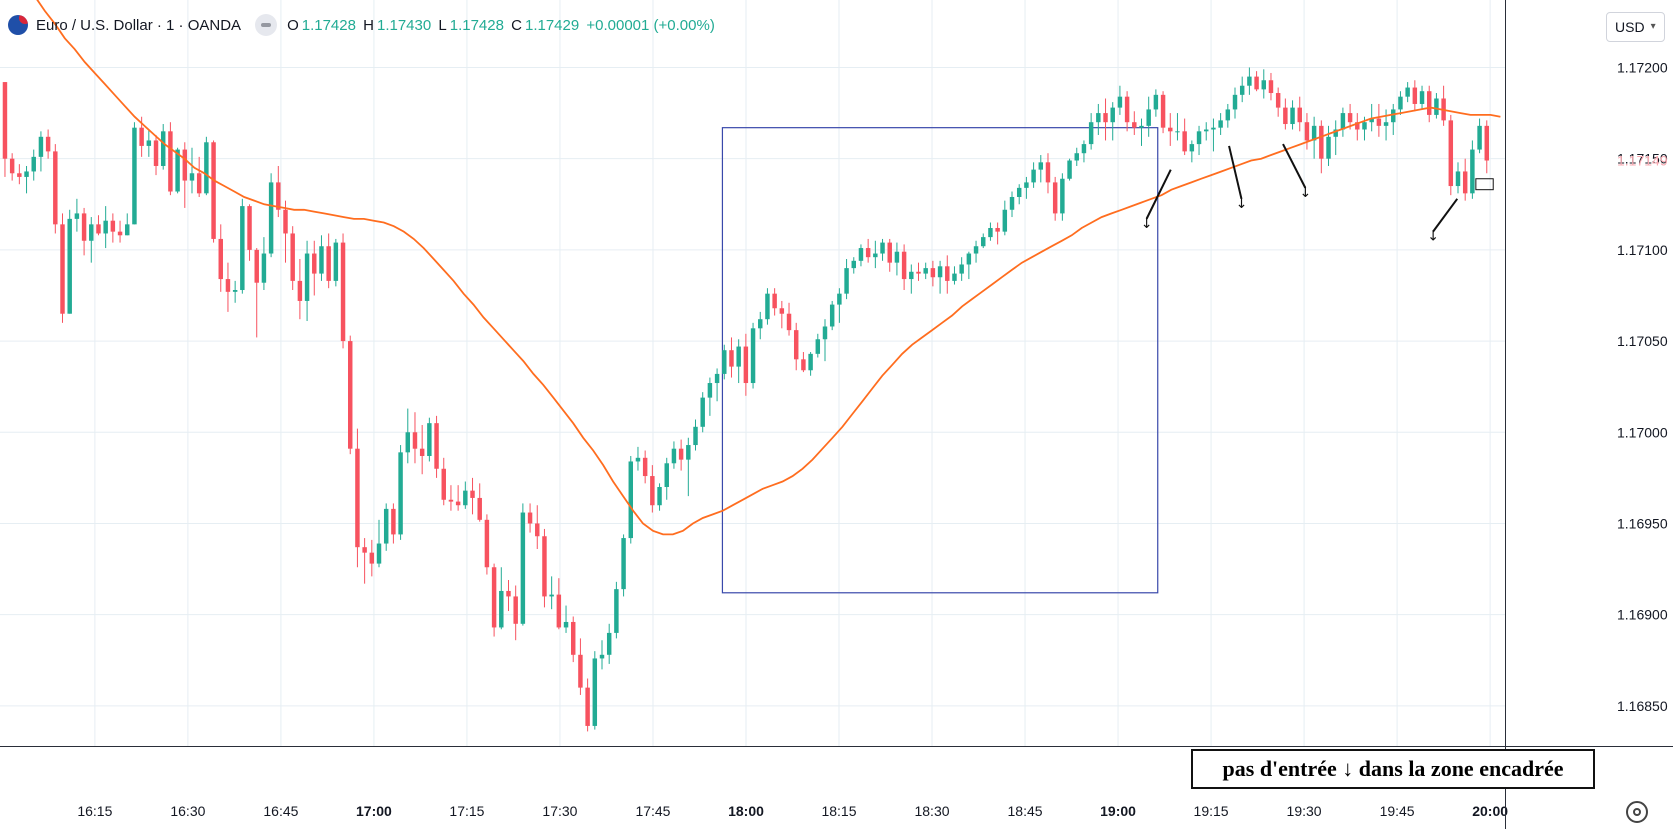 The height and width of the screenshot is (834, 1673). What do you see at coordinates (293, 25) in the screenshot?
I see `open-label: O` at bounding box center [293, 25].